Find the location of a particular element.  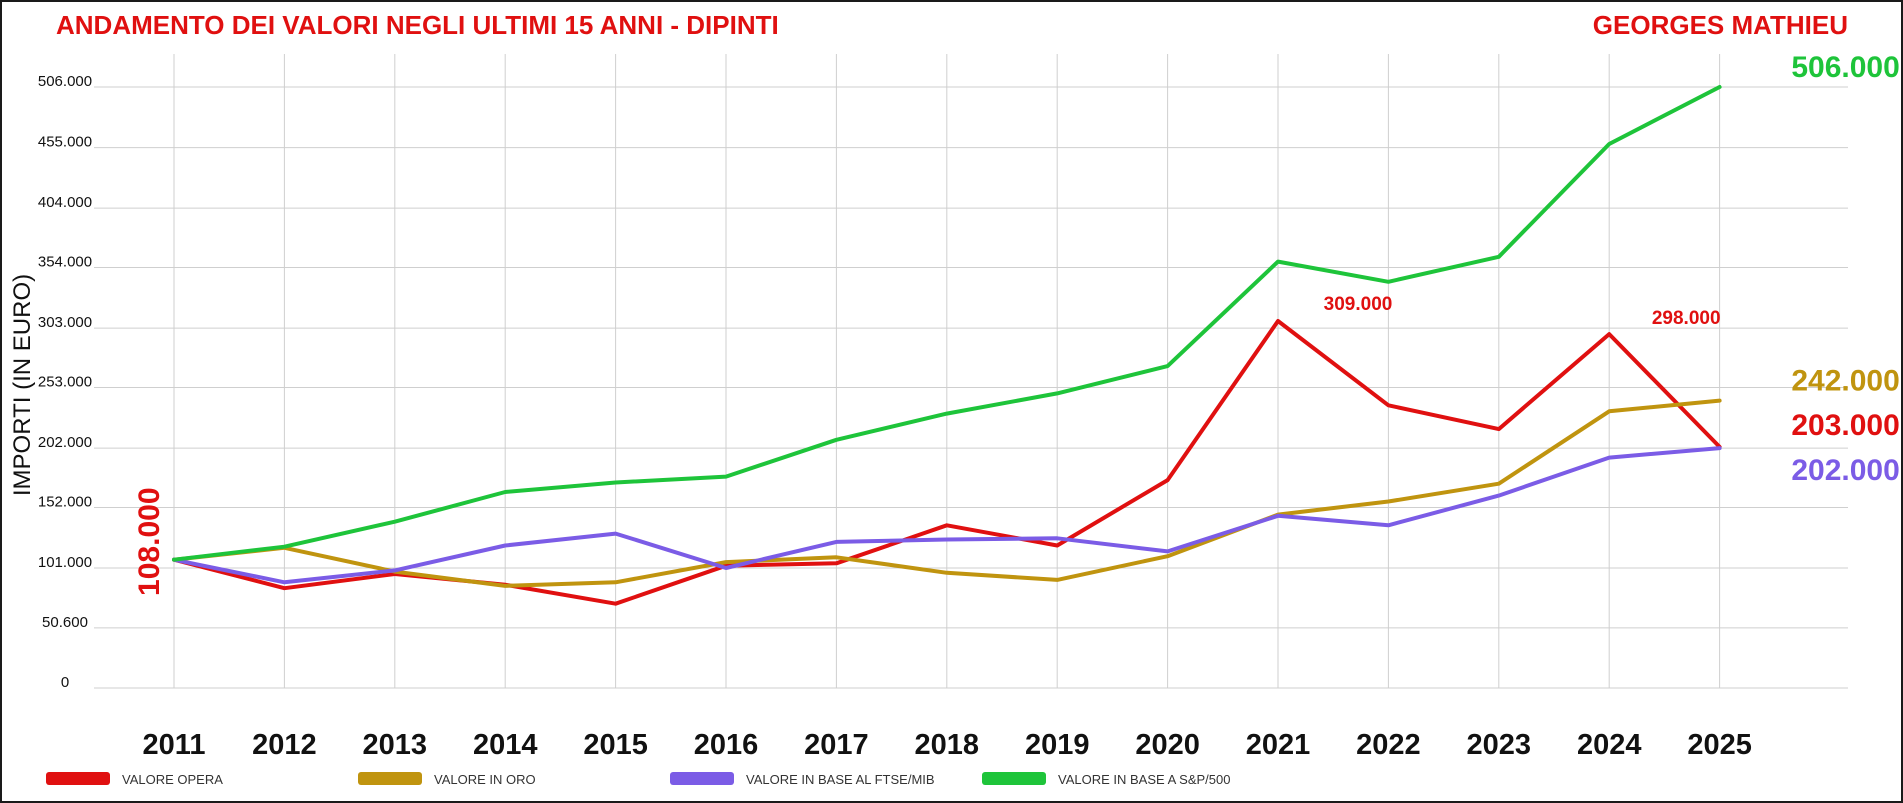

x-tick-label: 2013 is located at coordinates (395, 745).